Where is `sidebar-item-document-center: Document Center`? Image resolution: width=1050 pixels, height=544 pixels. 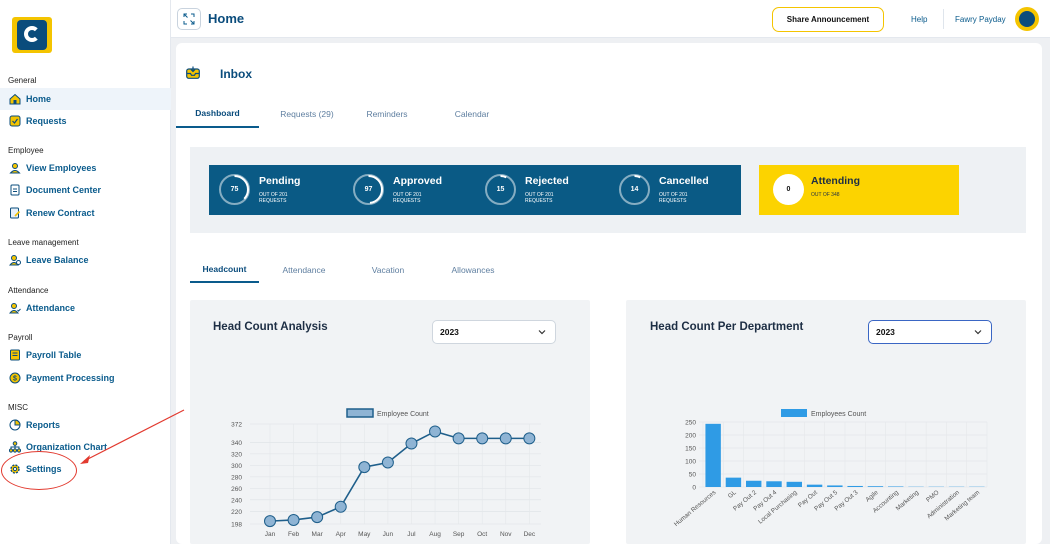 sidebar-item-document-center: Document Center is located at coordinates (85, 190).